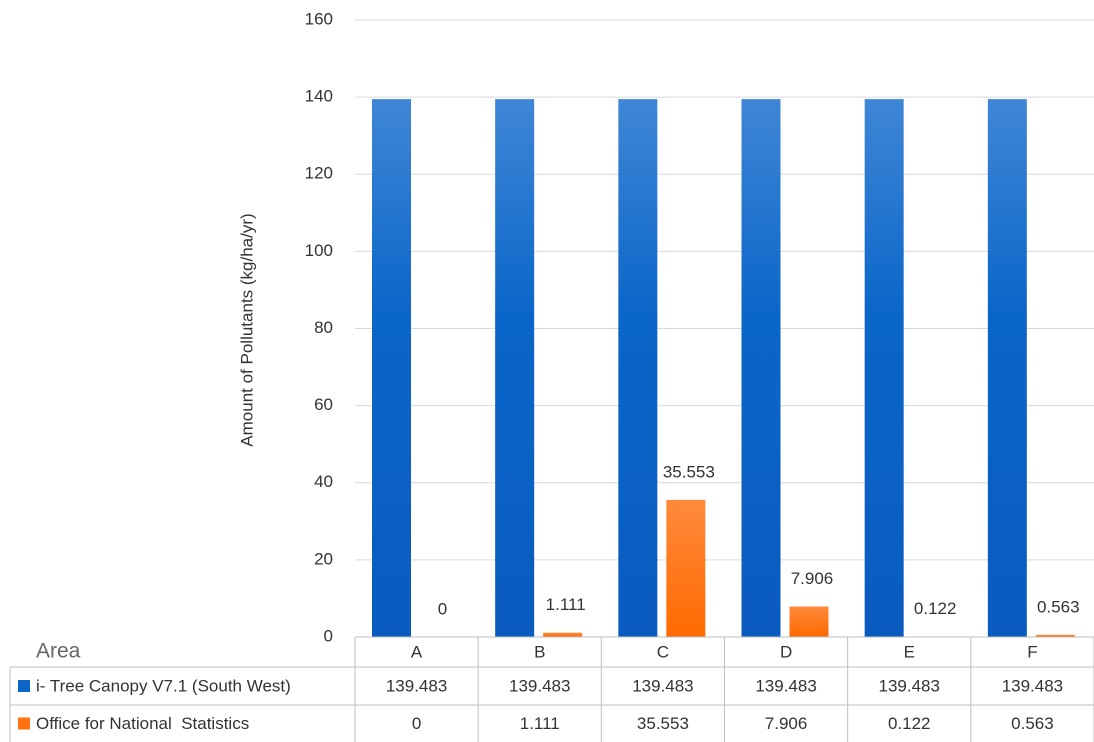  What do you see at coordinates (909, 723) in the screenshot?
I see `table-cell: 0.122` at bounding box center [909, 723].